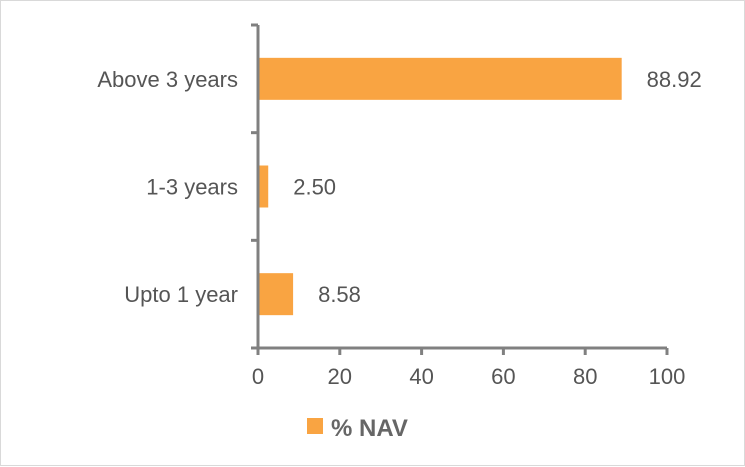 This screenshot has height=467, width=745. What do you see at coordinates (503, 376) in the screenshot?
I see `x-tick-label-60: 60` at bounding box center [503, 376].